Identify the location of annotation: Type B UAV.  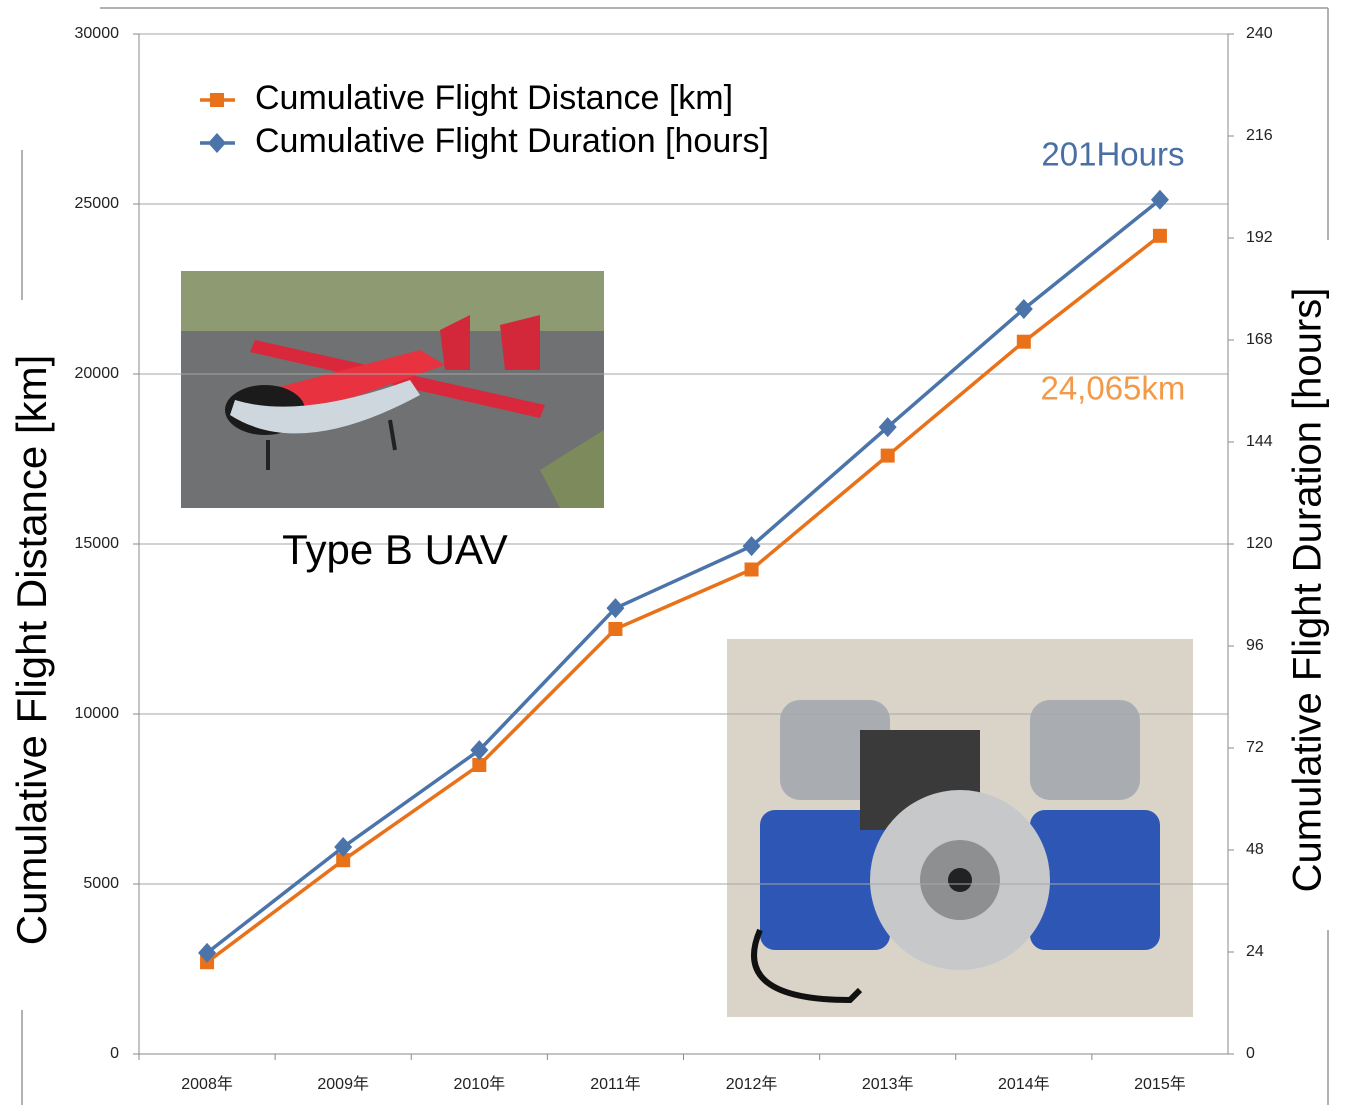
(395, 549).